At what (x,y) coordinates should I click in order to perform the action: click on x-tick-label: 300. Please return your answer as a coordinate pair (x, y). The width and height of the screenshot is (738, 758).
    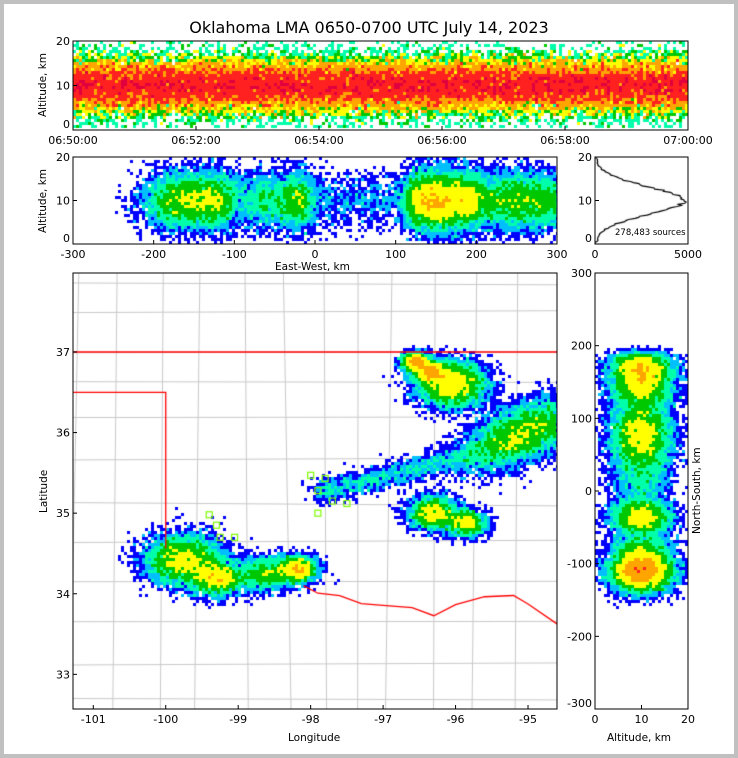
    Looking at the image, I should click on (557, 254).